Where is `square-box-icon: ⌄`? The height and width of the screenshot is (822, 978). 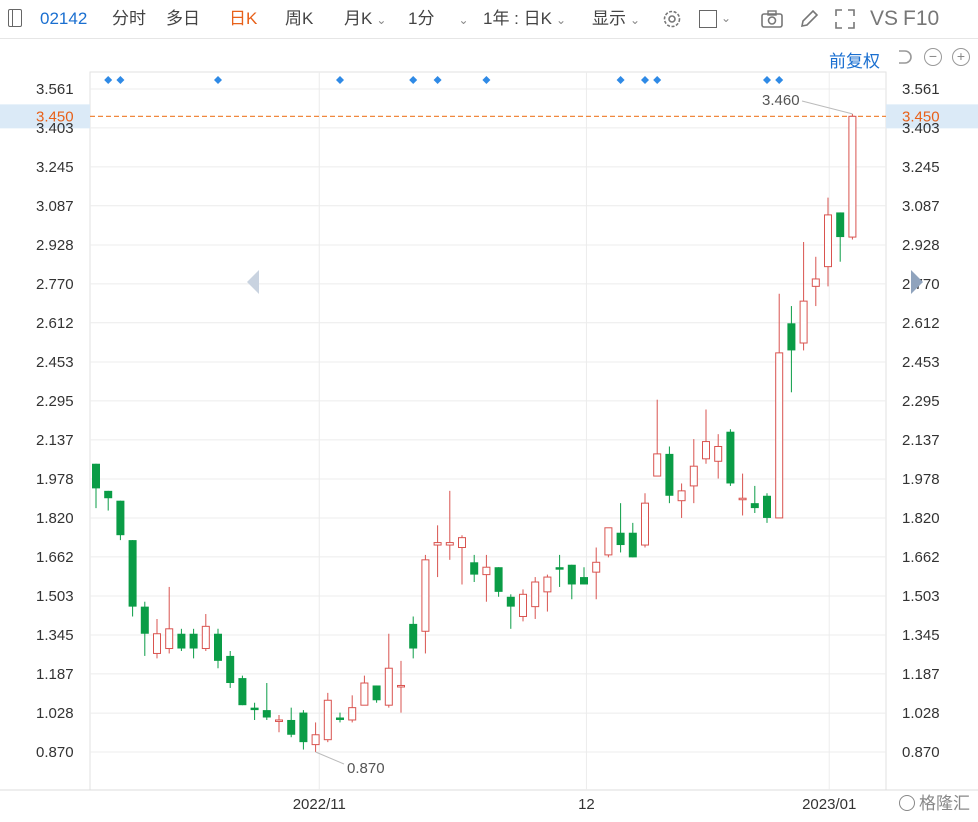
square-box-icon: ⌄ is located at coordinates (719, 19).